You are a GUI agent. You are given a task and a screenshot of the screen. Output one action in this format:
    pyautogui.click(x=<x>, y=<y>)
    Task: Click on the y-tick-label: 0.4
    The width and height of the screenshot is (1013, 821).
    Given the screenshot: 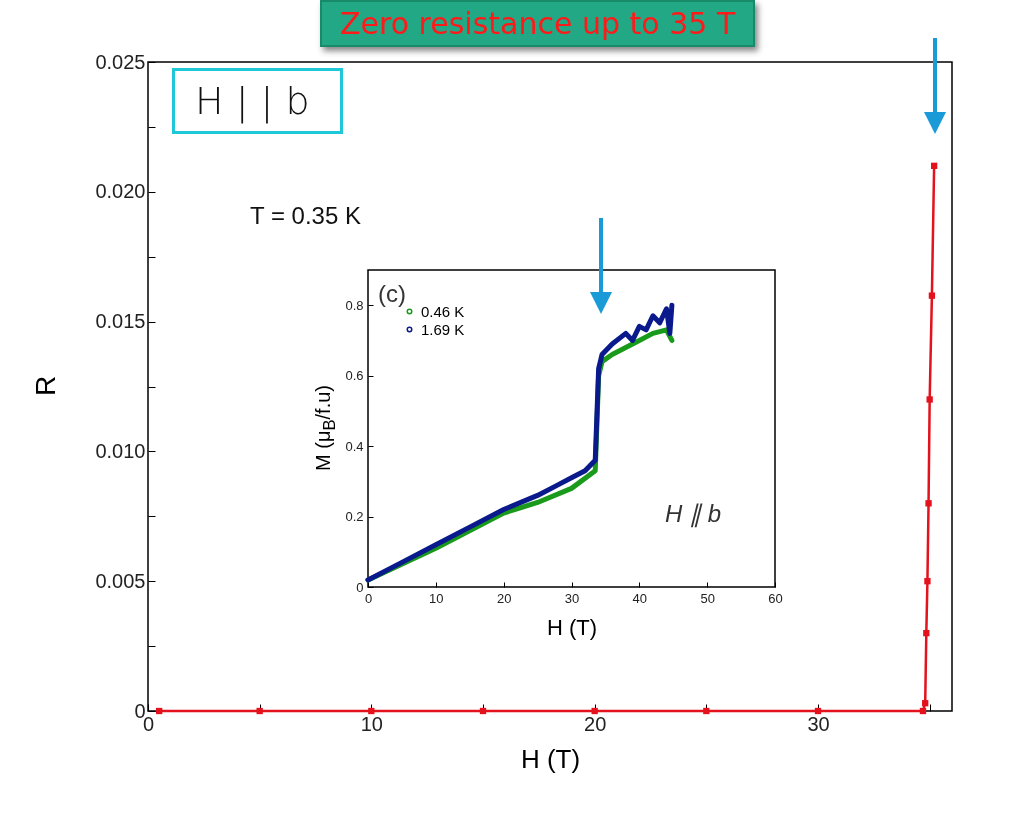 What is the action you would take?
    pyautogui.click(x=354, y=446)
    